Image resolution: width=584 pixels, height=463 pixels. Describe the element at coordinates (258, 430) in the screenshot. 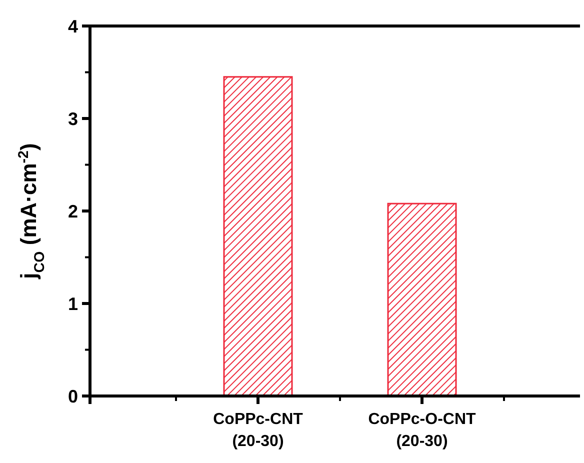

I see `x-tick-label: CoPPc-CNT (20-30)` at that location.